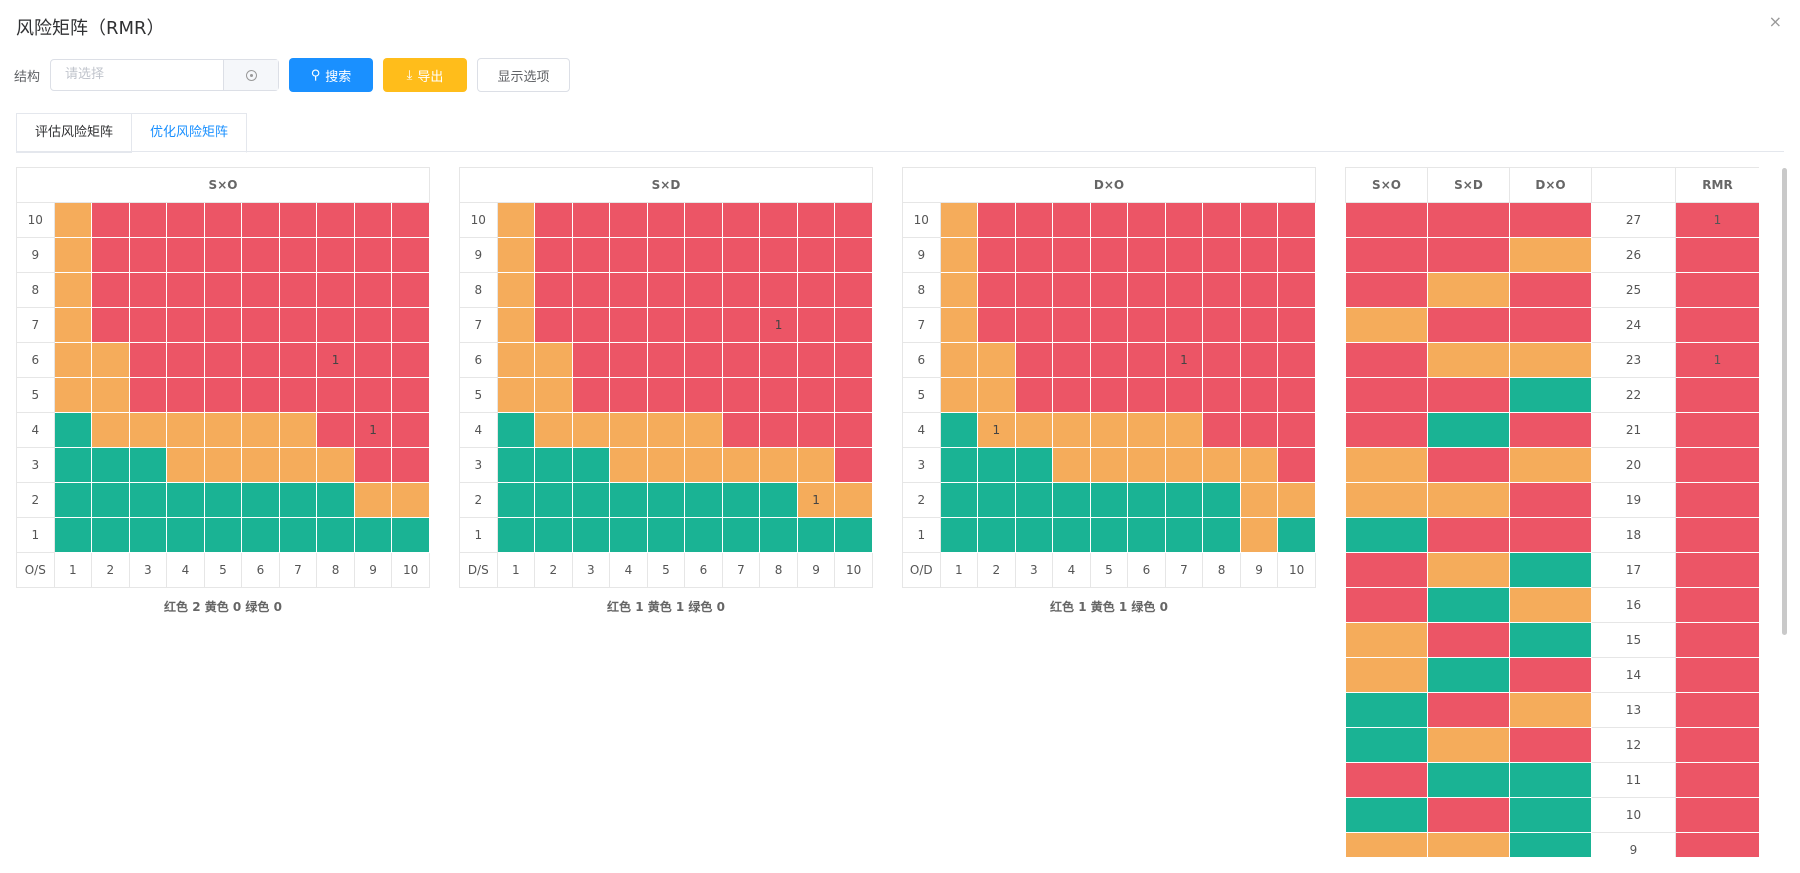 The height and width of the screenshot is (873, 1800). Describe the element at coordinates (331, 75) in the screenshot. I see `search-button: ⚲ 搜索` at that location.